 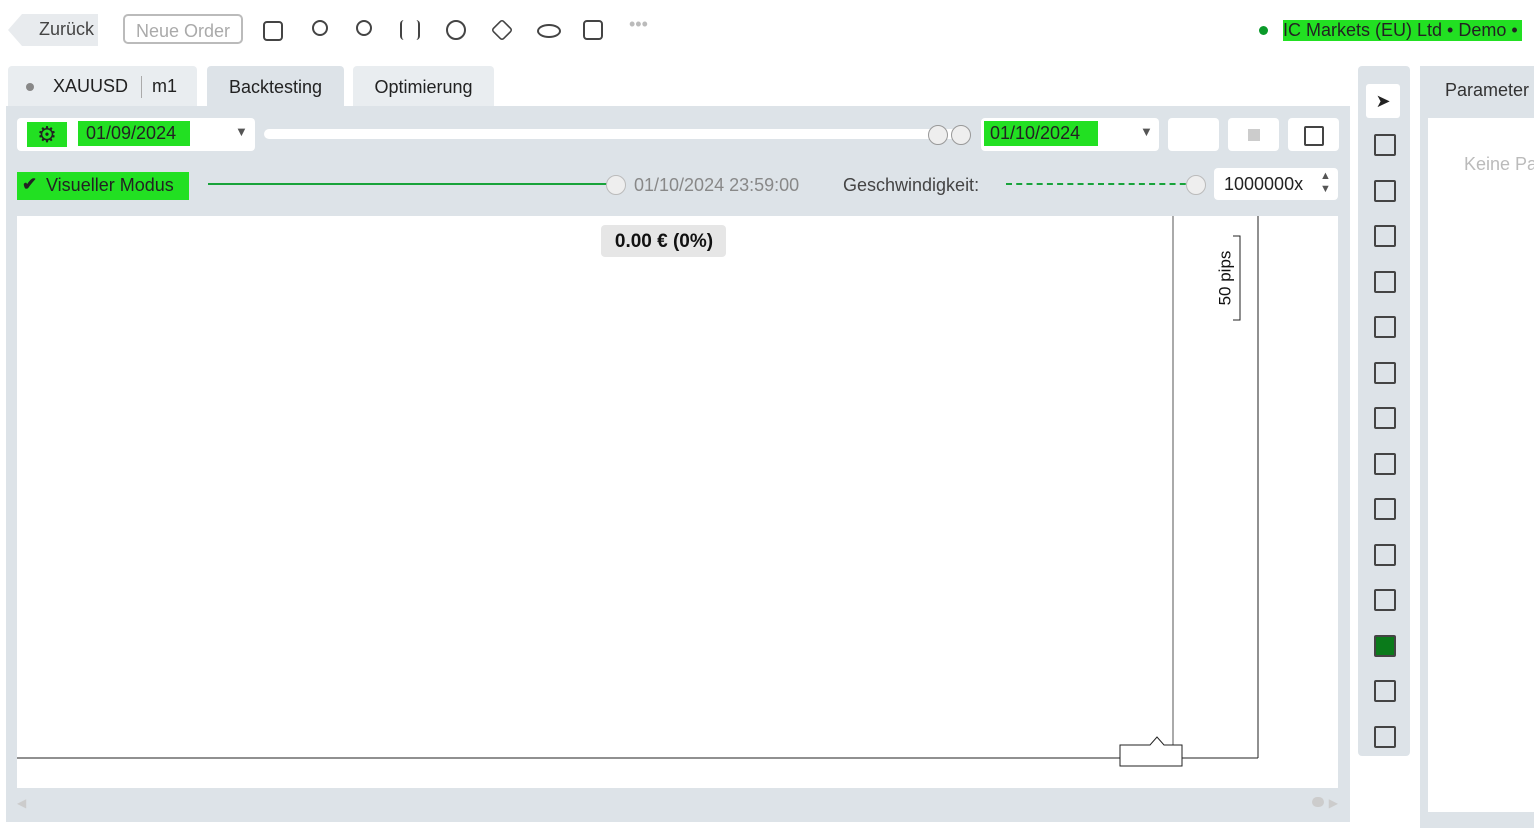 What do you see at coordinates (165, 86) in the screenshot?
I see `timeframe: m1` at bounding box center [165, 86].